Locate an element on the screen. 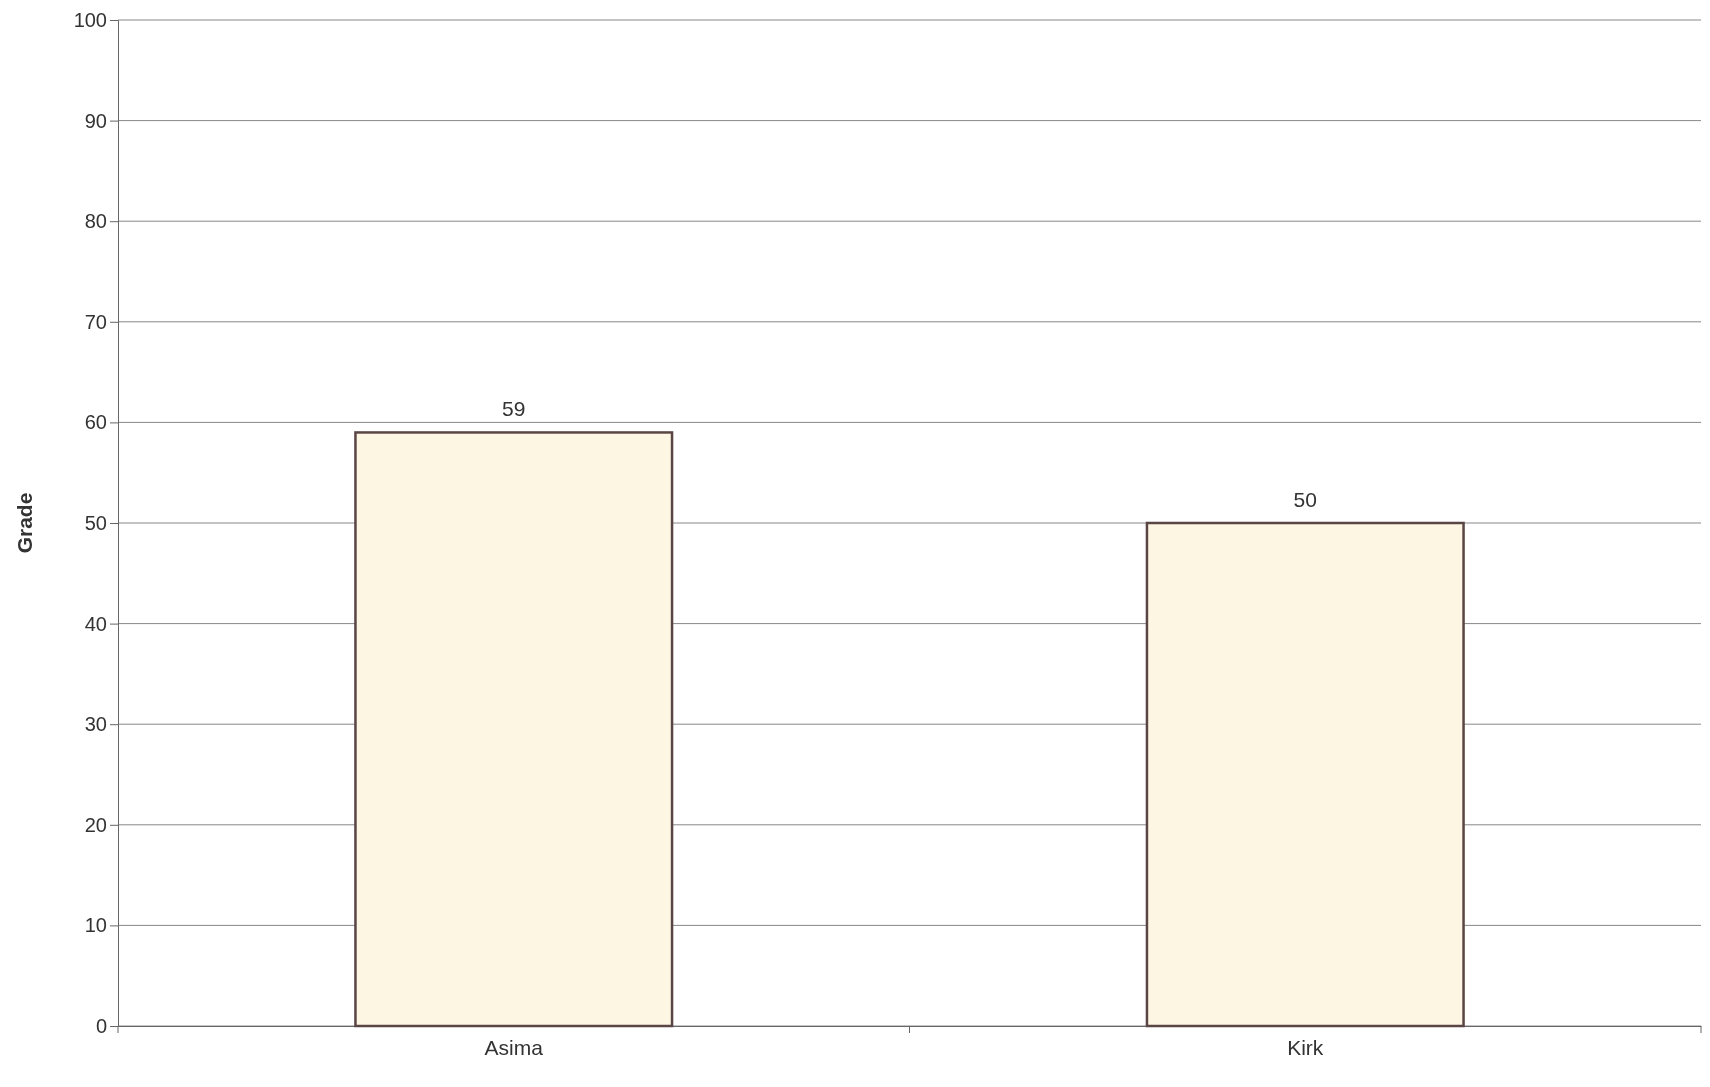  y-tick-label: 50 is located at coordinates (95, 522).